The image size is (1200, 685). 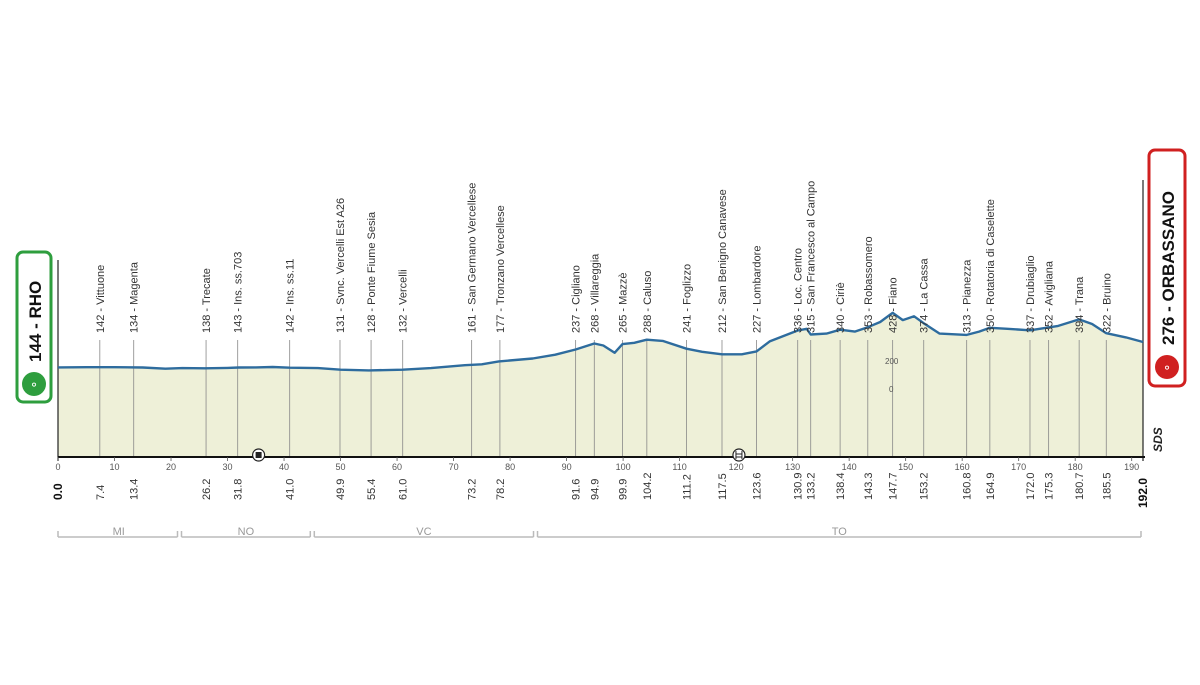 What do you see at coordinates (291, 296) in the screenshot?
I see `waypoint-label: 142 - Ins. ss.11` at bounding box center [291, 296].